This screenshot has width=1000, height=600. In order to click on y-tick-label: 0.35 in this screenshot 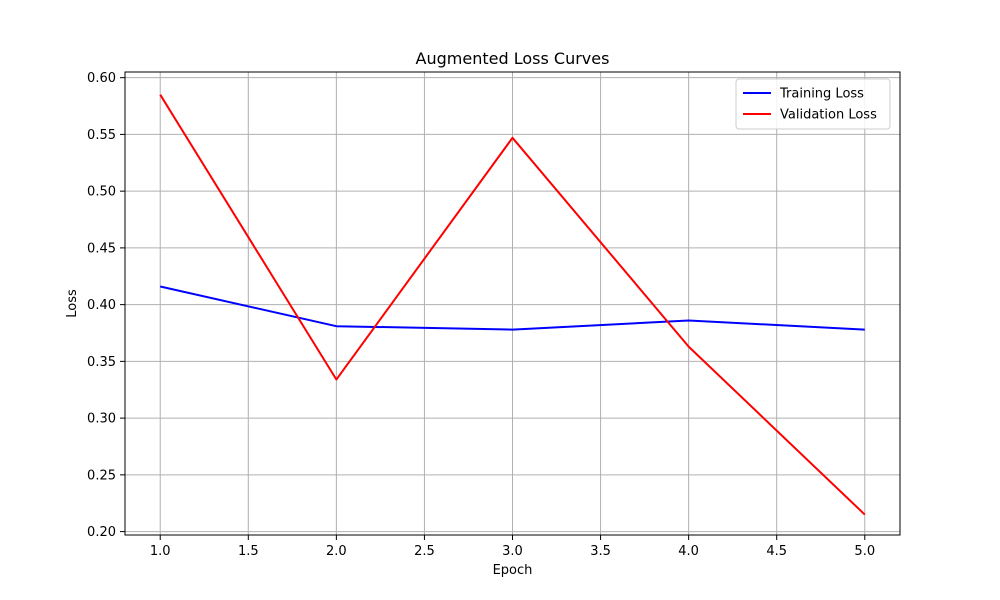, I will do `click(101, 362)`.